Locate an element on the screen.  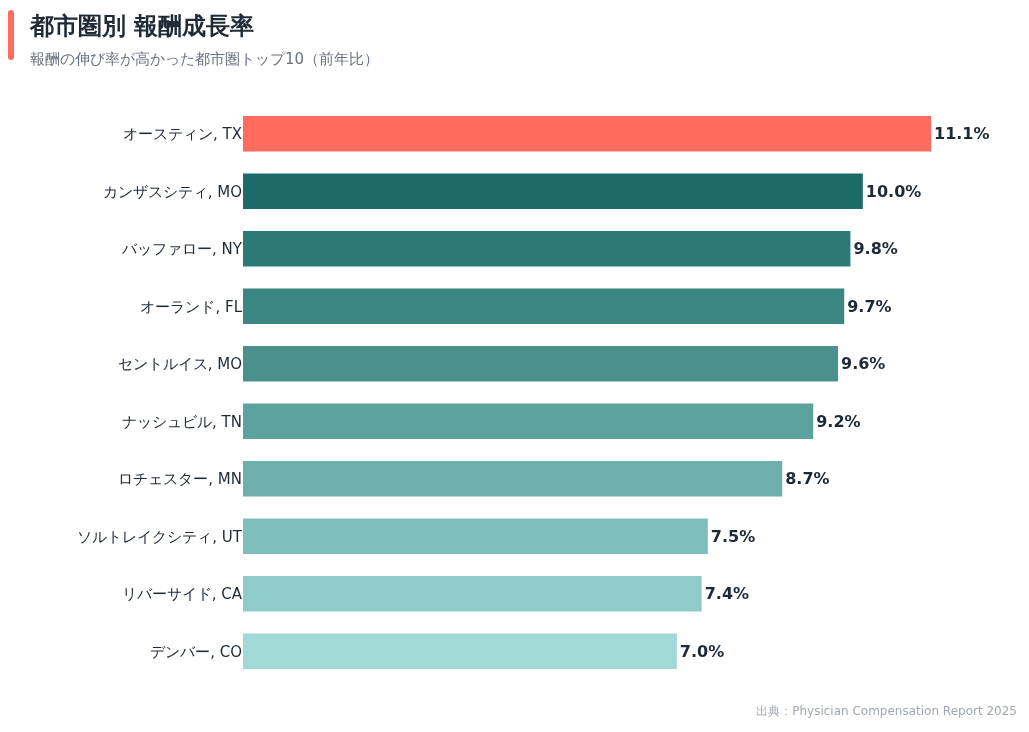
y-tick-label: オーランド, FL is located at coordinates (191, 306).